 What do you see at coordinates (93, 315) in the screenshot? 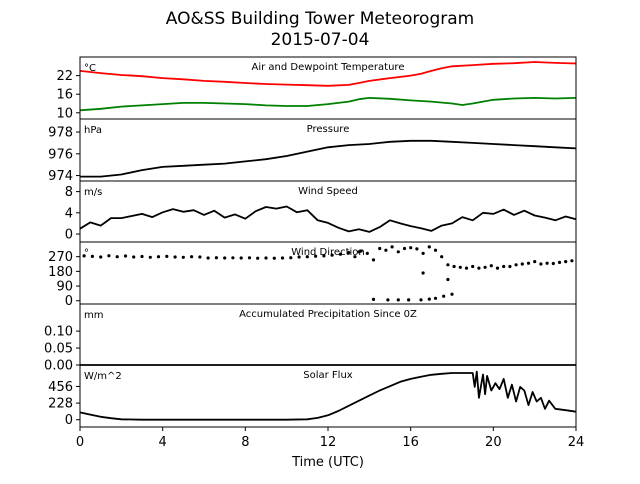
I see `panel-accumulated-precipitation-since-0z-unit-label: mm` at bounding box center [93, 315].